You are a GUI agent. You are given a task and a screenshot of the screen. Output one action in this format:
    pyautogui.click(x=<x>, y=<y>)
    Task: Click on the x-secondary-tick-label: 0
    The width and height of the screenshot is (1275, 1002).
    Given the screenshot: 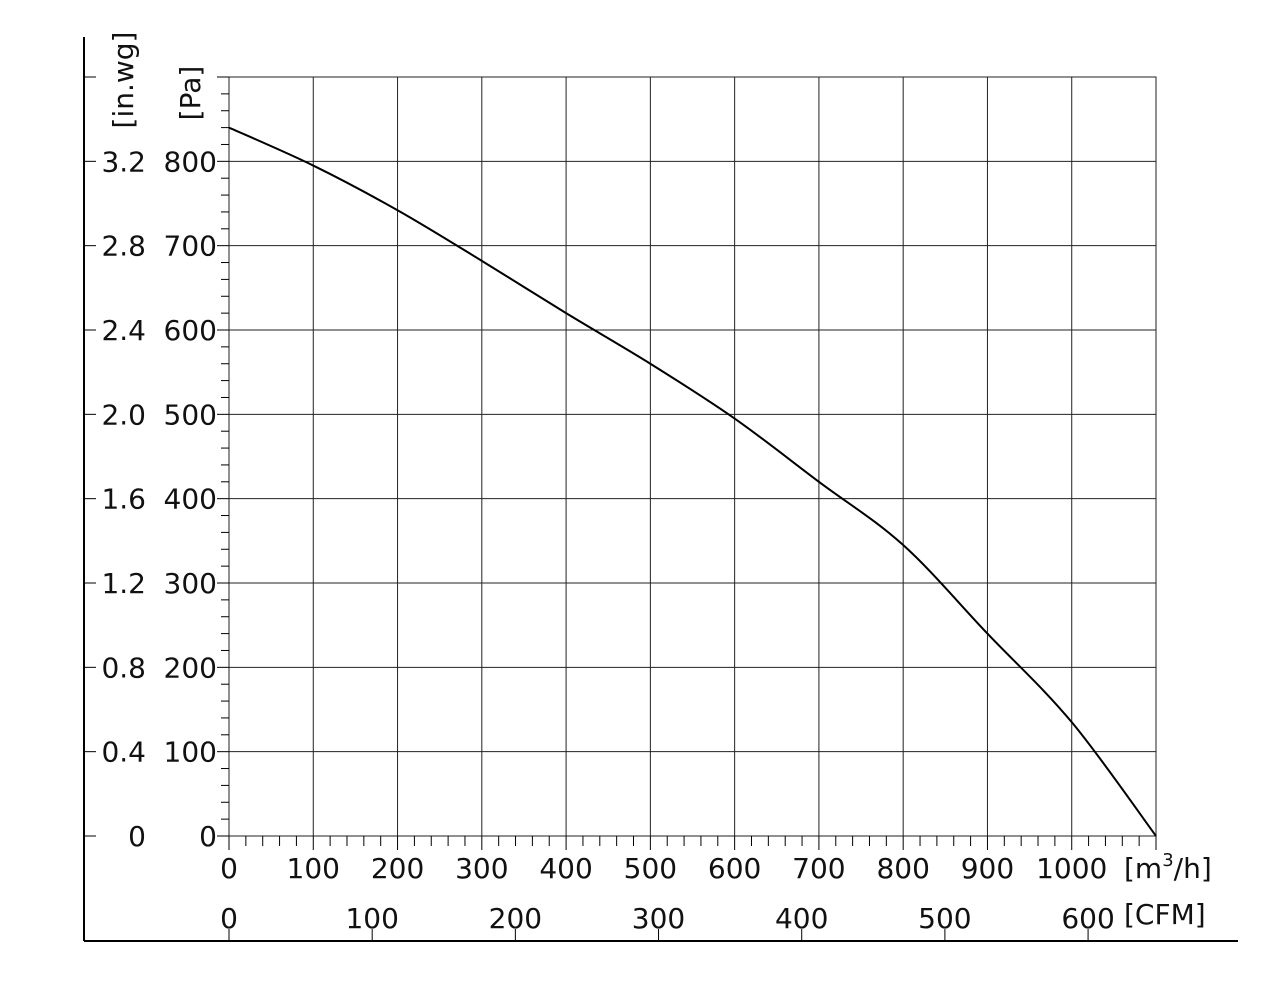 What is the action you would take?
    pyautogui.click(x=229, y=918)
    